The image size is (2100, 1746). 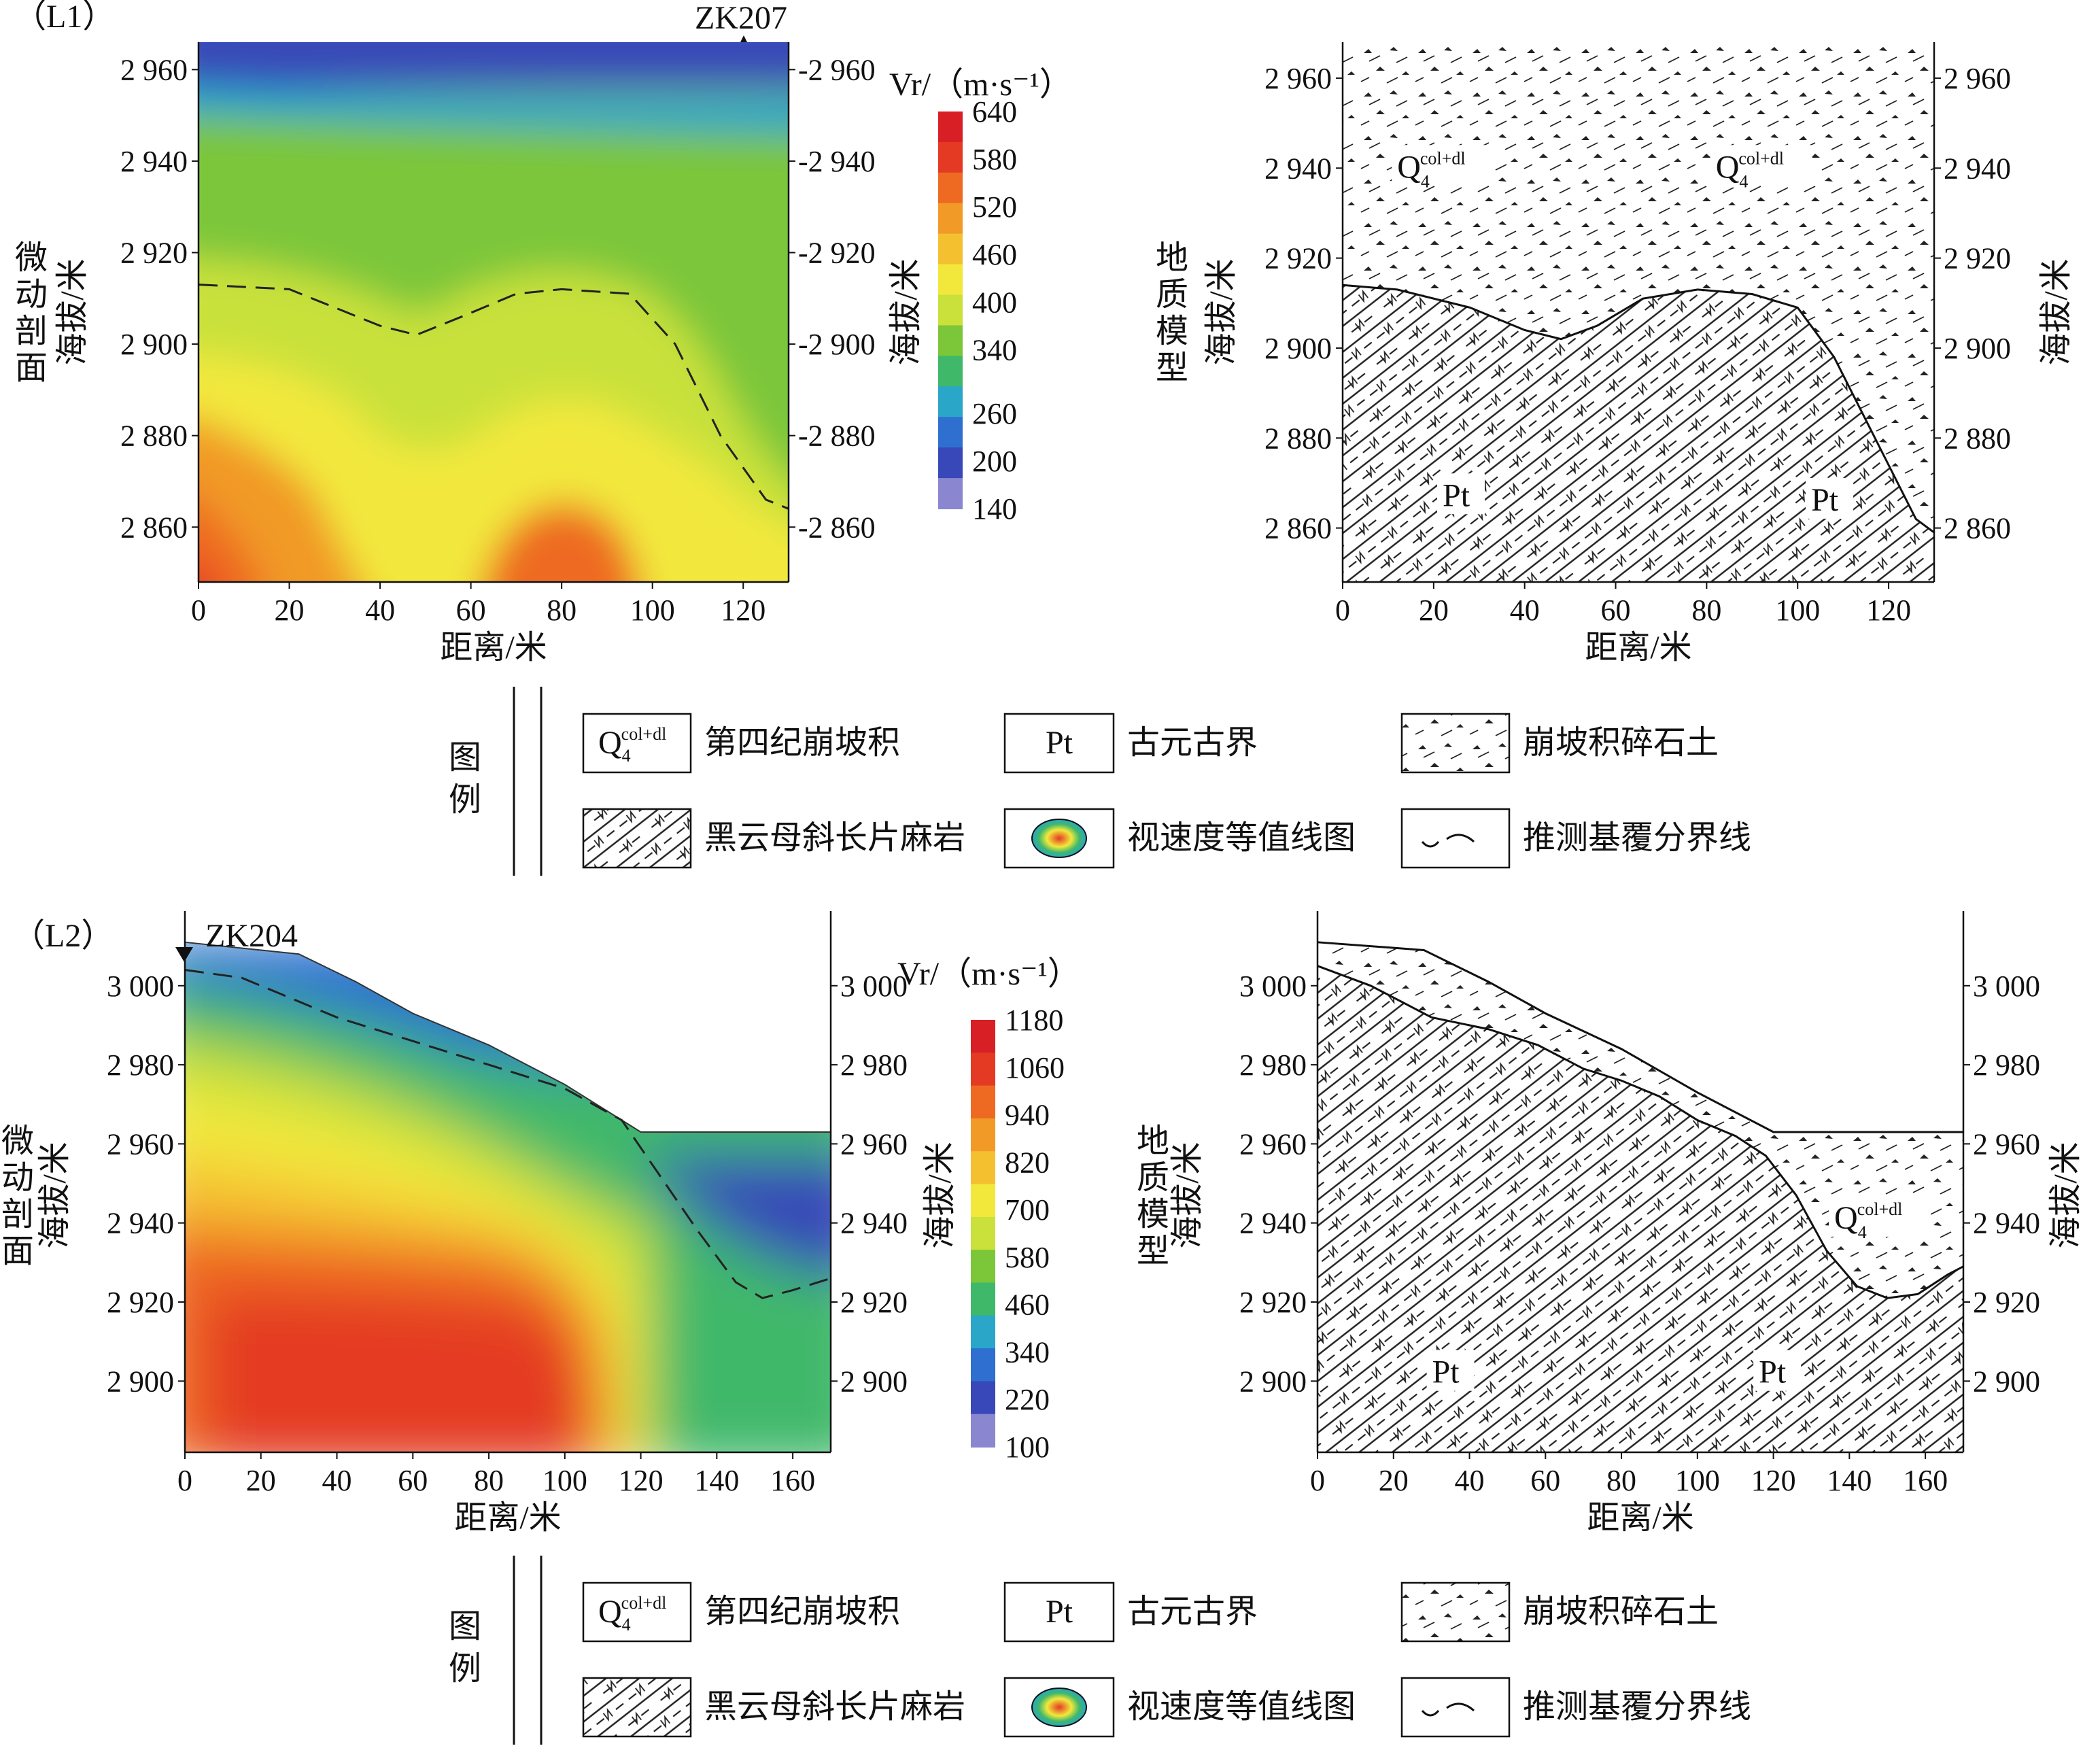 I want to click on legend-label-q4: 第四纪崩坡积, so click(x=802, y=1612).